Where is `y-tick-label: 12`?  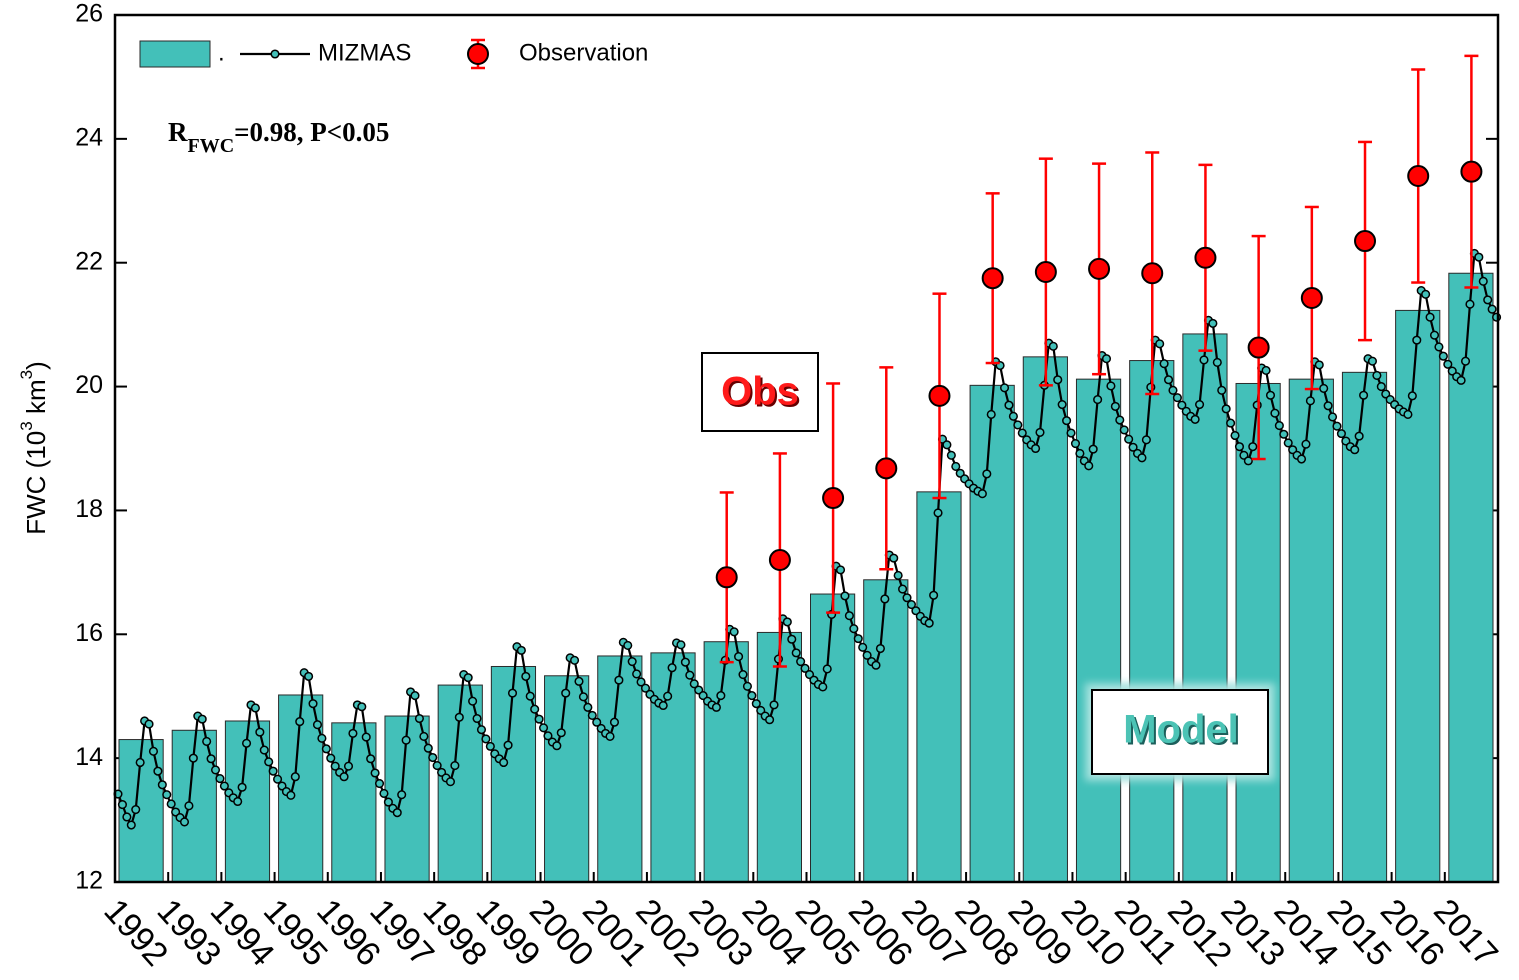
y-tick-label: 12 is located at coordinates (89, 881).